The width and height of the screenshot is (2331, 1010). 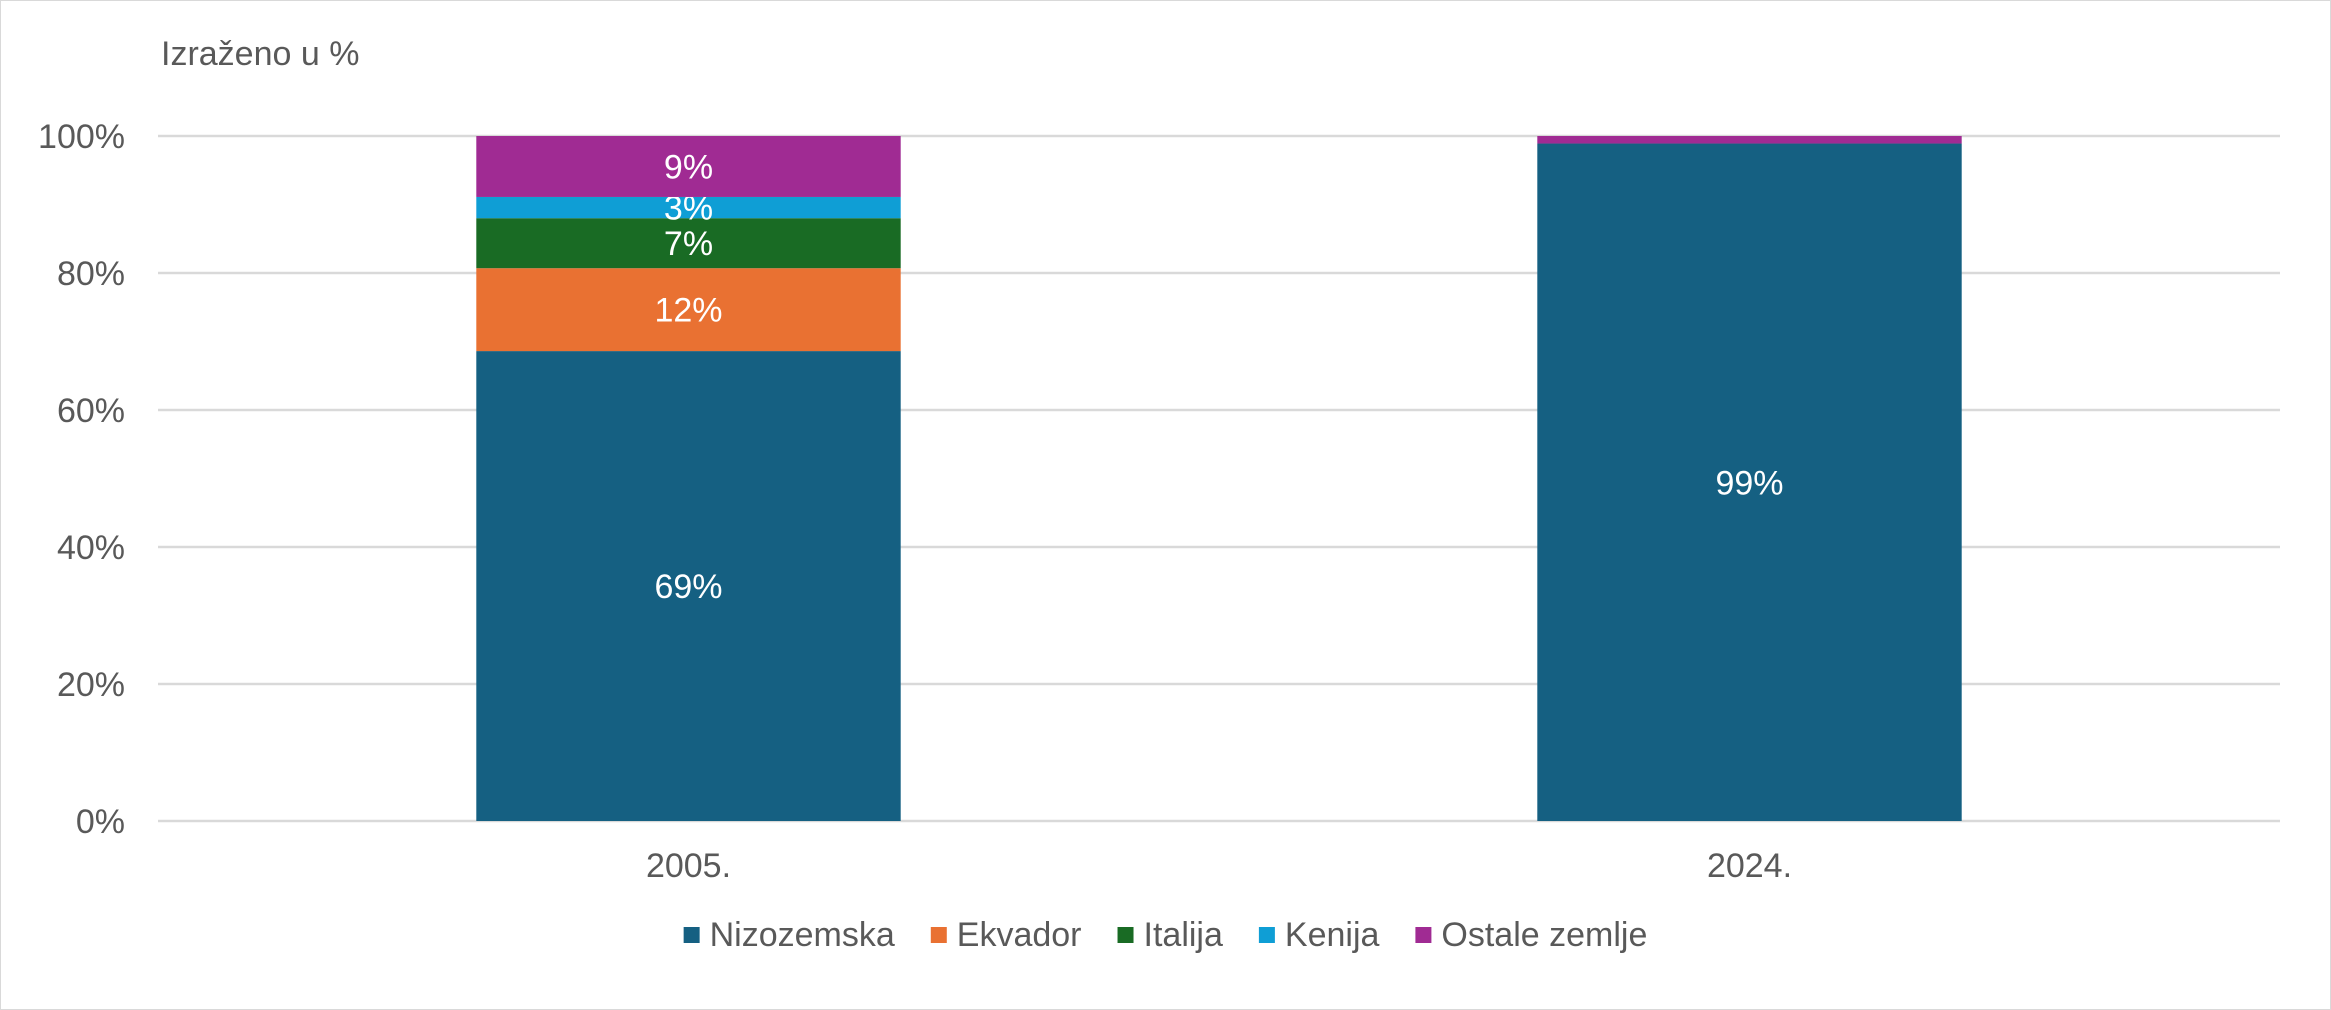 I want to click on legend-label: Kenija, so click(x=1332, y=935).